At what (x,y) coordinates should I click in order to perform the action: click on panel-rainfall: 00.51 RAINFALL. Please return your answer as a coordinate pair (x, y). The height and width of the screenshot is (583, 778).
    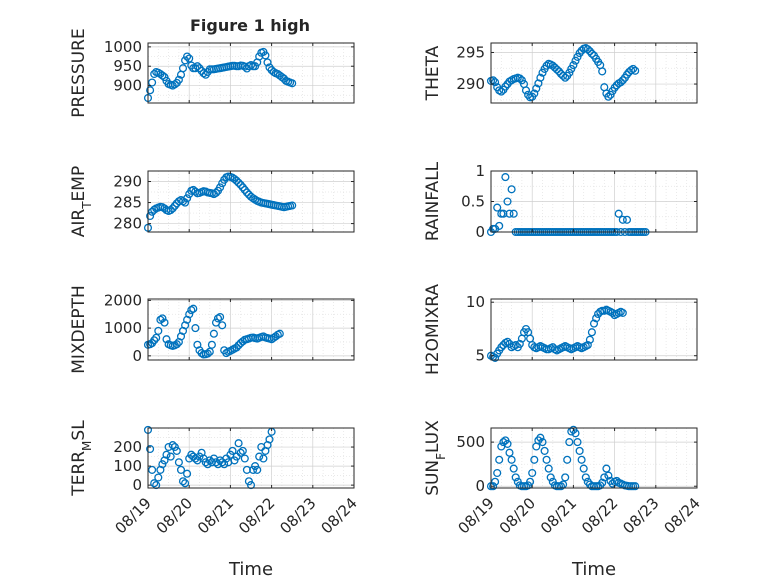
    Looking at the image, I should click on (560, 201).